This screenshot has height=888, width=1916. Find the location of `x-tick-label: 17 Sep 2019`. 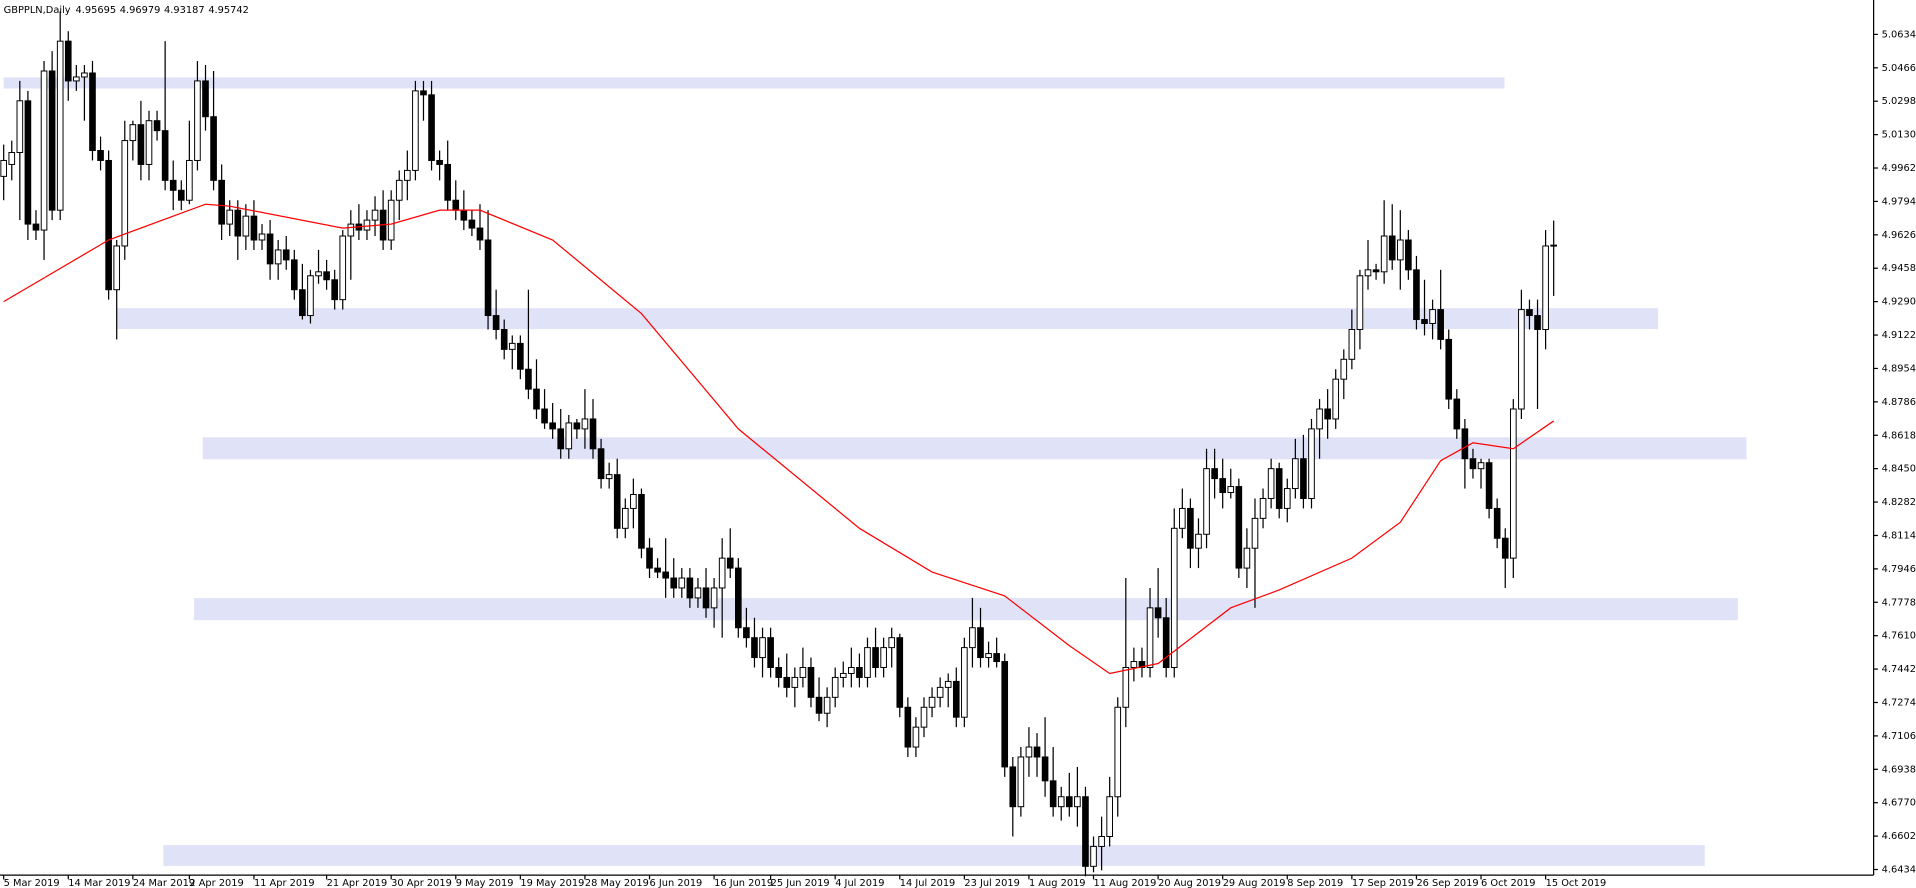

x-tick-label: 17 Sep 2019 is located at coordinates (1383, 883).